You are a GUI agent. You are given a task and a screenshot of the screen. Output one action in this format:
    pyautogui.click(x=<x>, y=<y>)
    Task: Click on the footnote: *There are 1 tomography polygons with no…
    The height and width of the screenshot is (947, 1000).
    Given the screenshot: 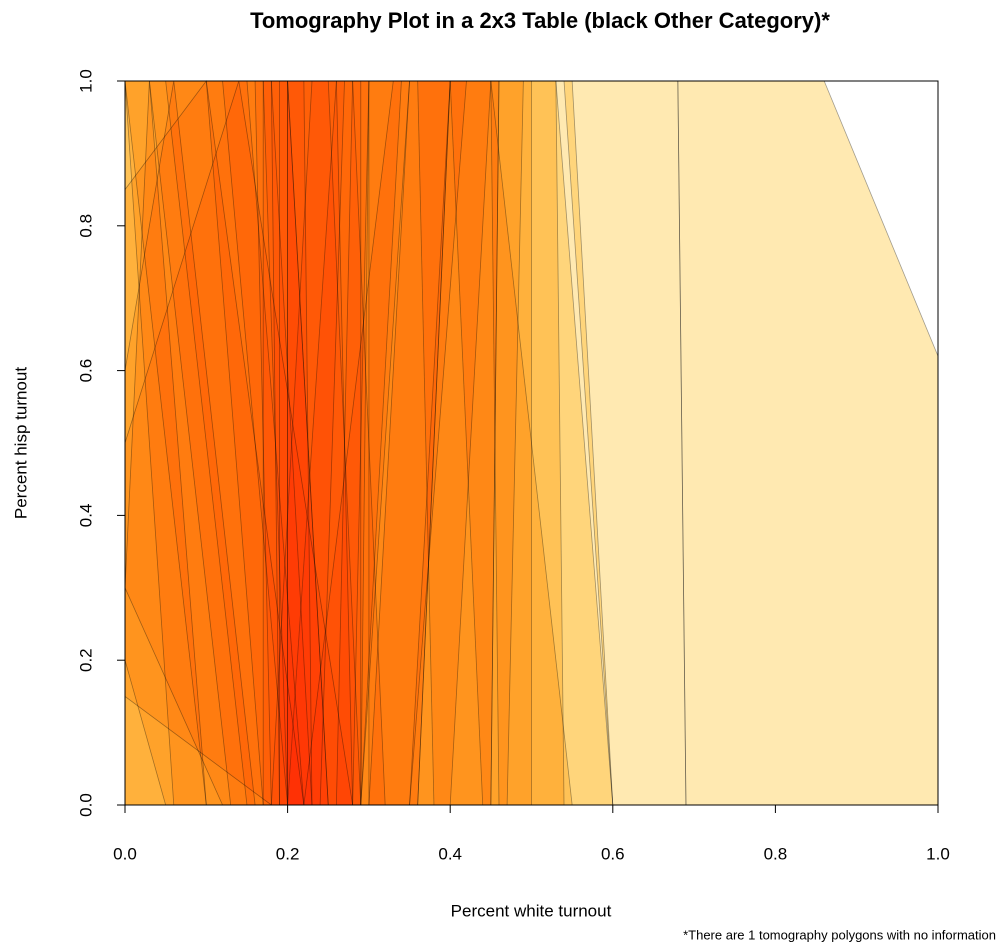 What is the action you would take?
    pyautogui.click(x=839, y=934)
    